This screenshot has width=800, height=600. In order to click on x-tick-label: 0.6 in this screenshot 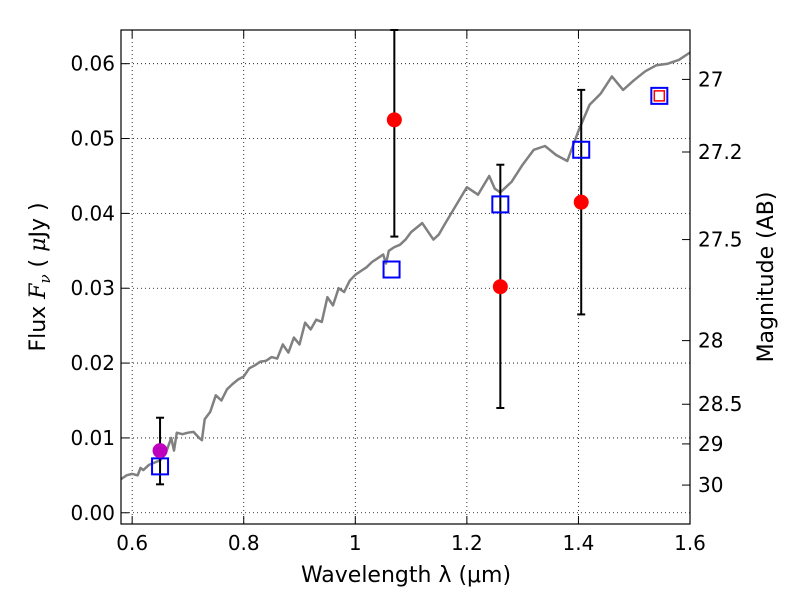, I will do `click(132, 543)`.